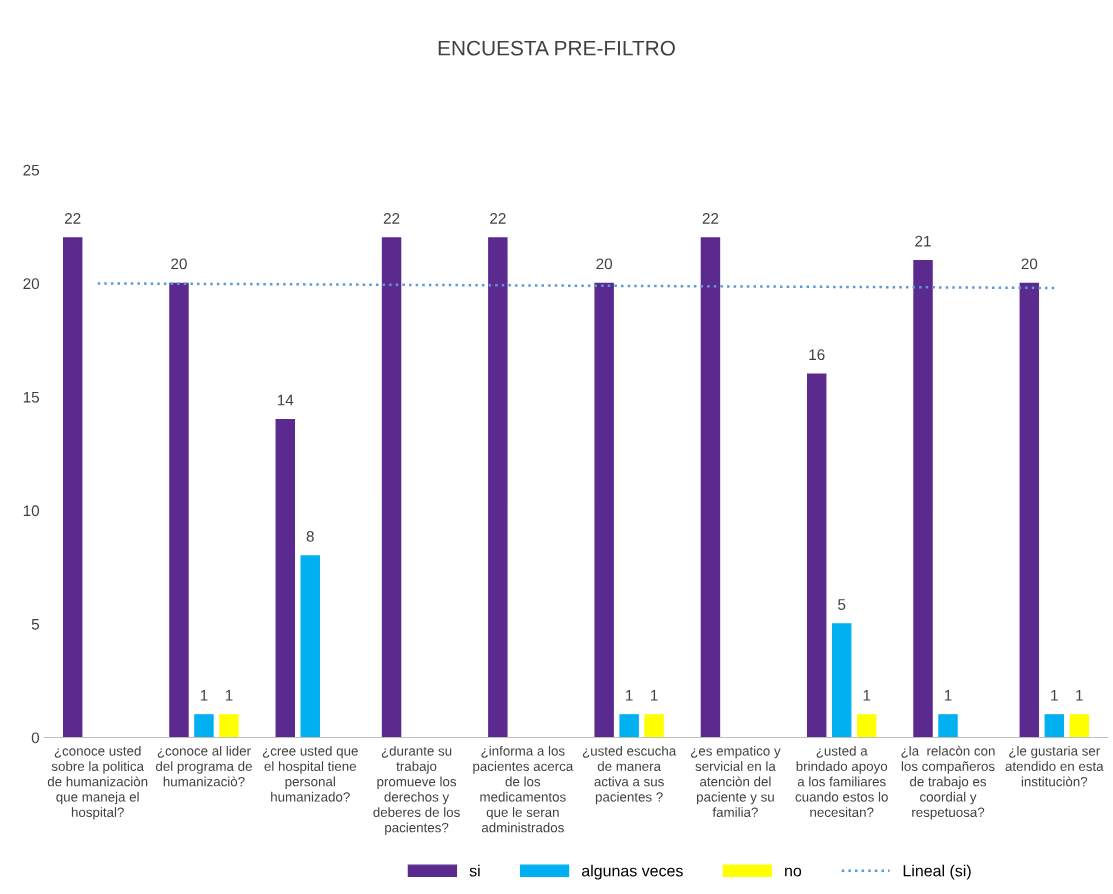 This screenshot has height=894, width=1113. What do you see at coordinates (35, 624) in the screenshot?
I see `y-tick-label: 5` at bounding box center [35, 624].